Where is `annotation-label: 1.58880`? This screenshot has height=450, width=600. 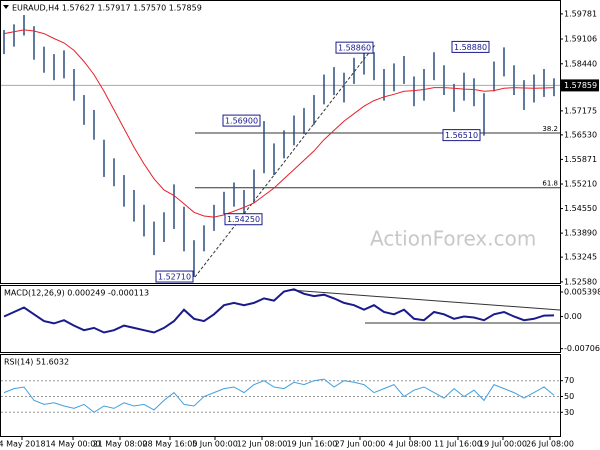 annotation-label: 1.58880 is located at coordinates (470, 47).